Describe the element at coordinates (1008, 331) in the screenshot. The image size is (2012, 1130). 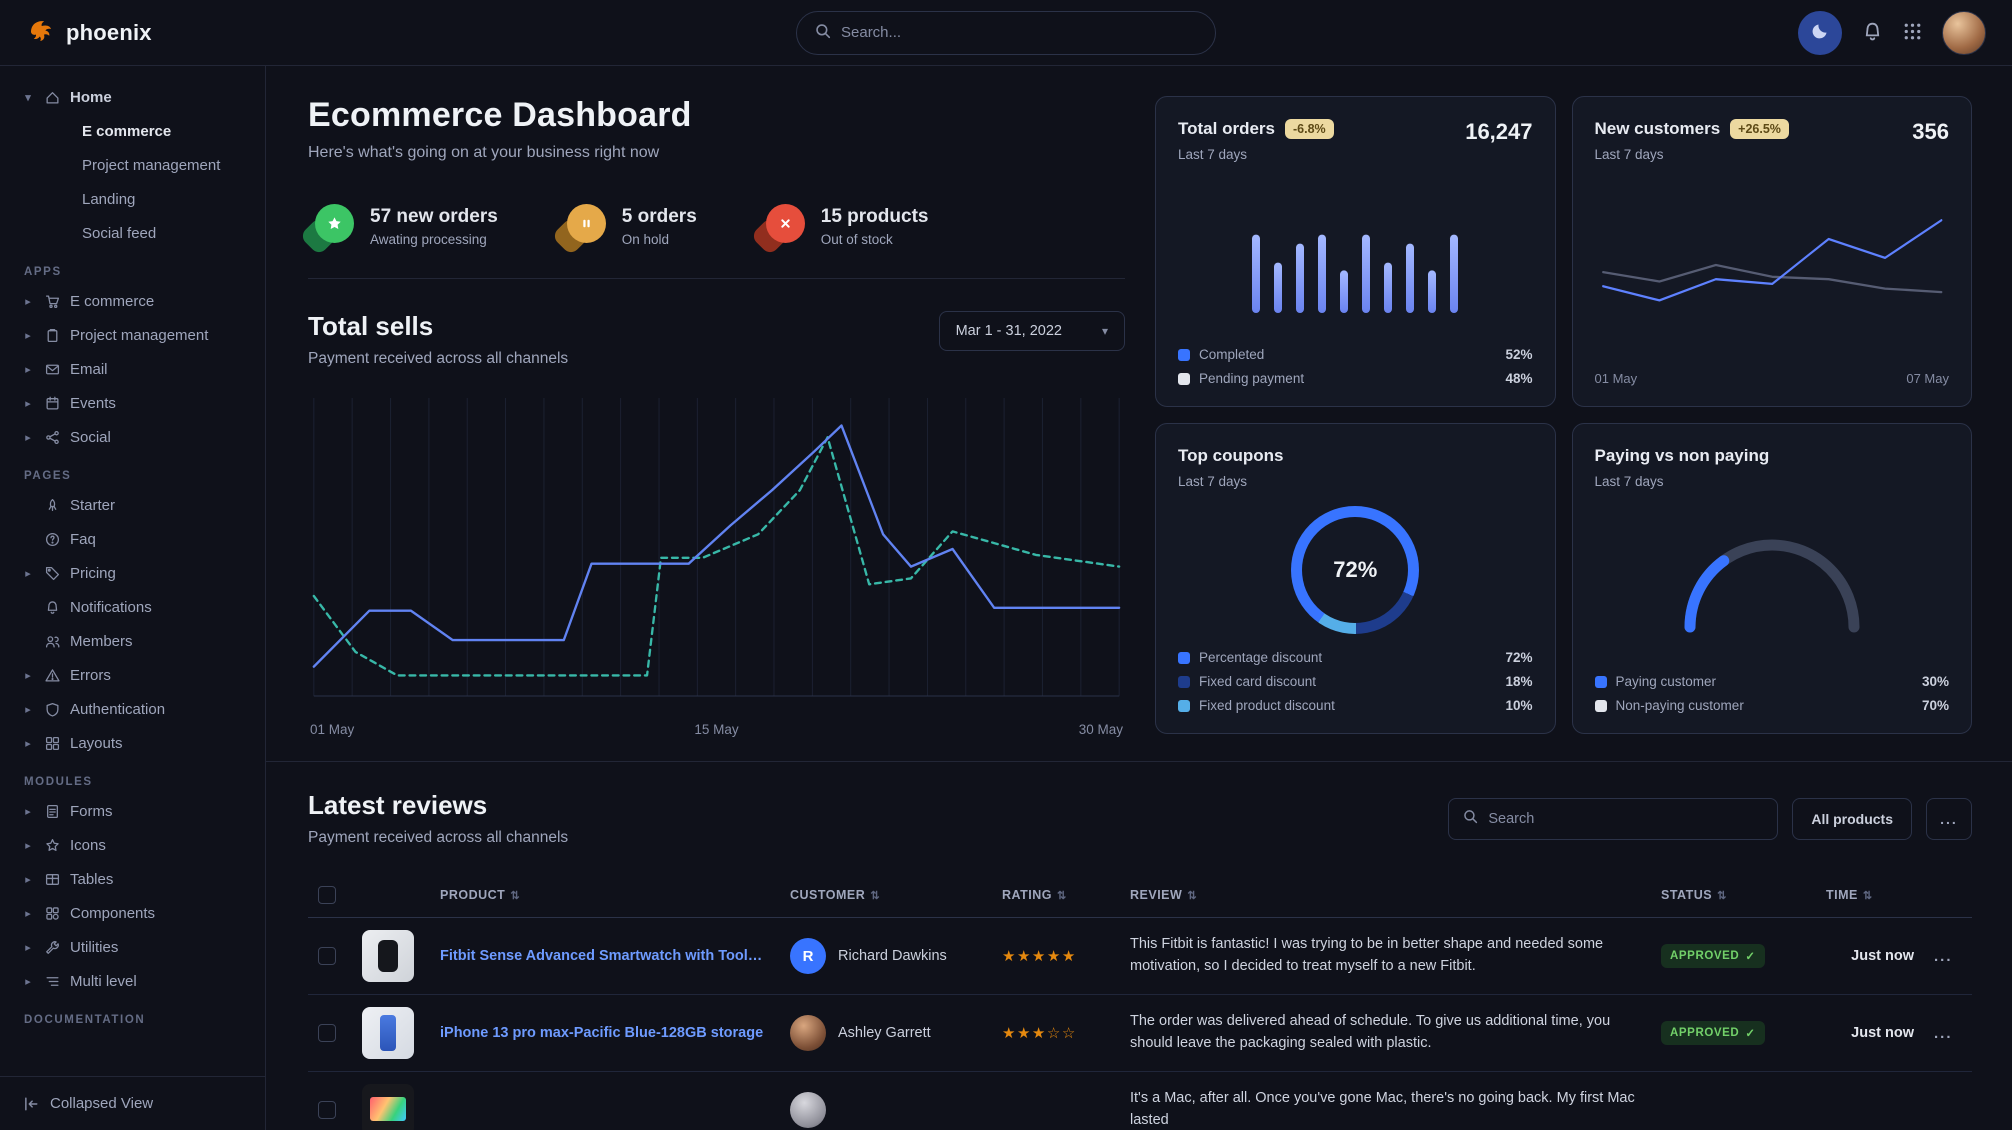
I see `date-range-value: Mar 1 - 31, 2022` at that location.